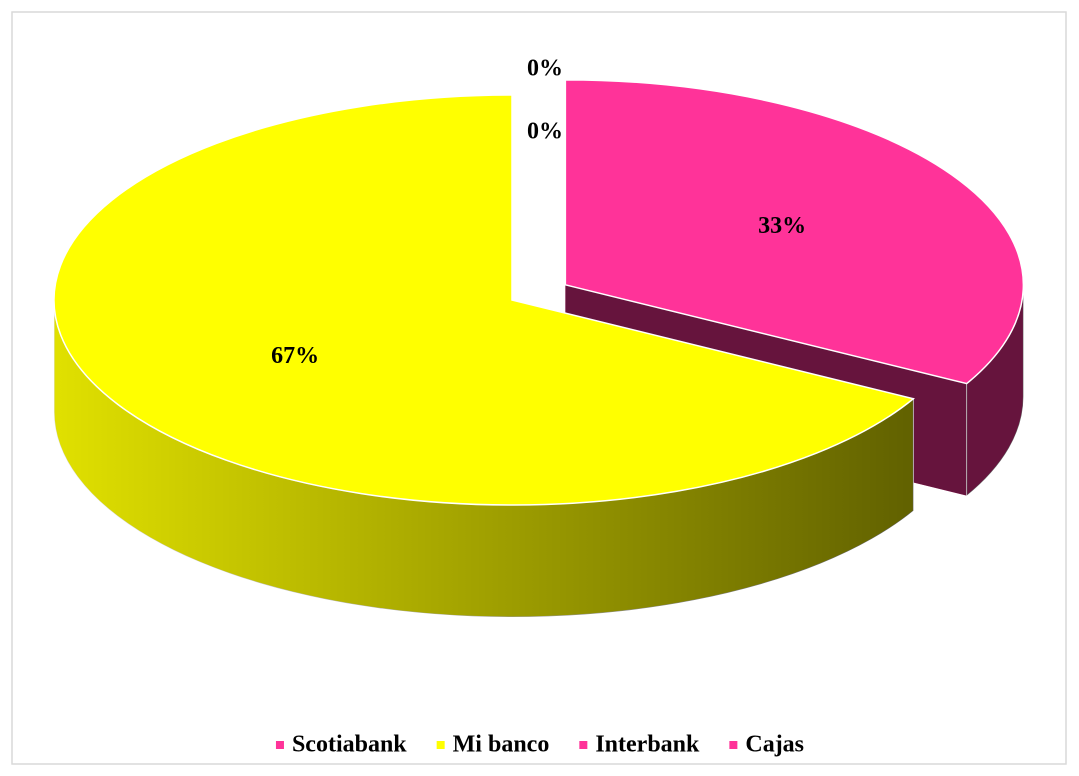 This screenshot has width=1079, height=776. I want to click on data-label: 67%, so click(295, 356).